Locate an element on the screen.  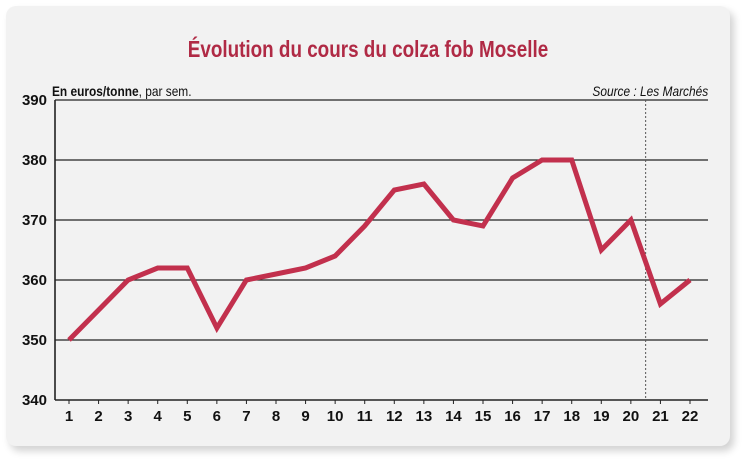
unit-label-rest: , par sem. is located at coordinates (165, 91).